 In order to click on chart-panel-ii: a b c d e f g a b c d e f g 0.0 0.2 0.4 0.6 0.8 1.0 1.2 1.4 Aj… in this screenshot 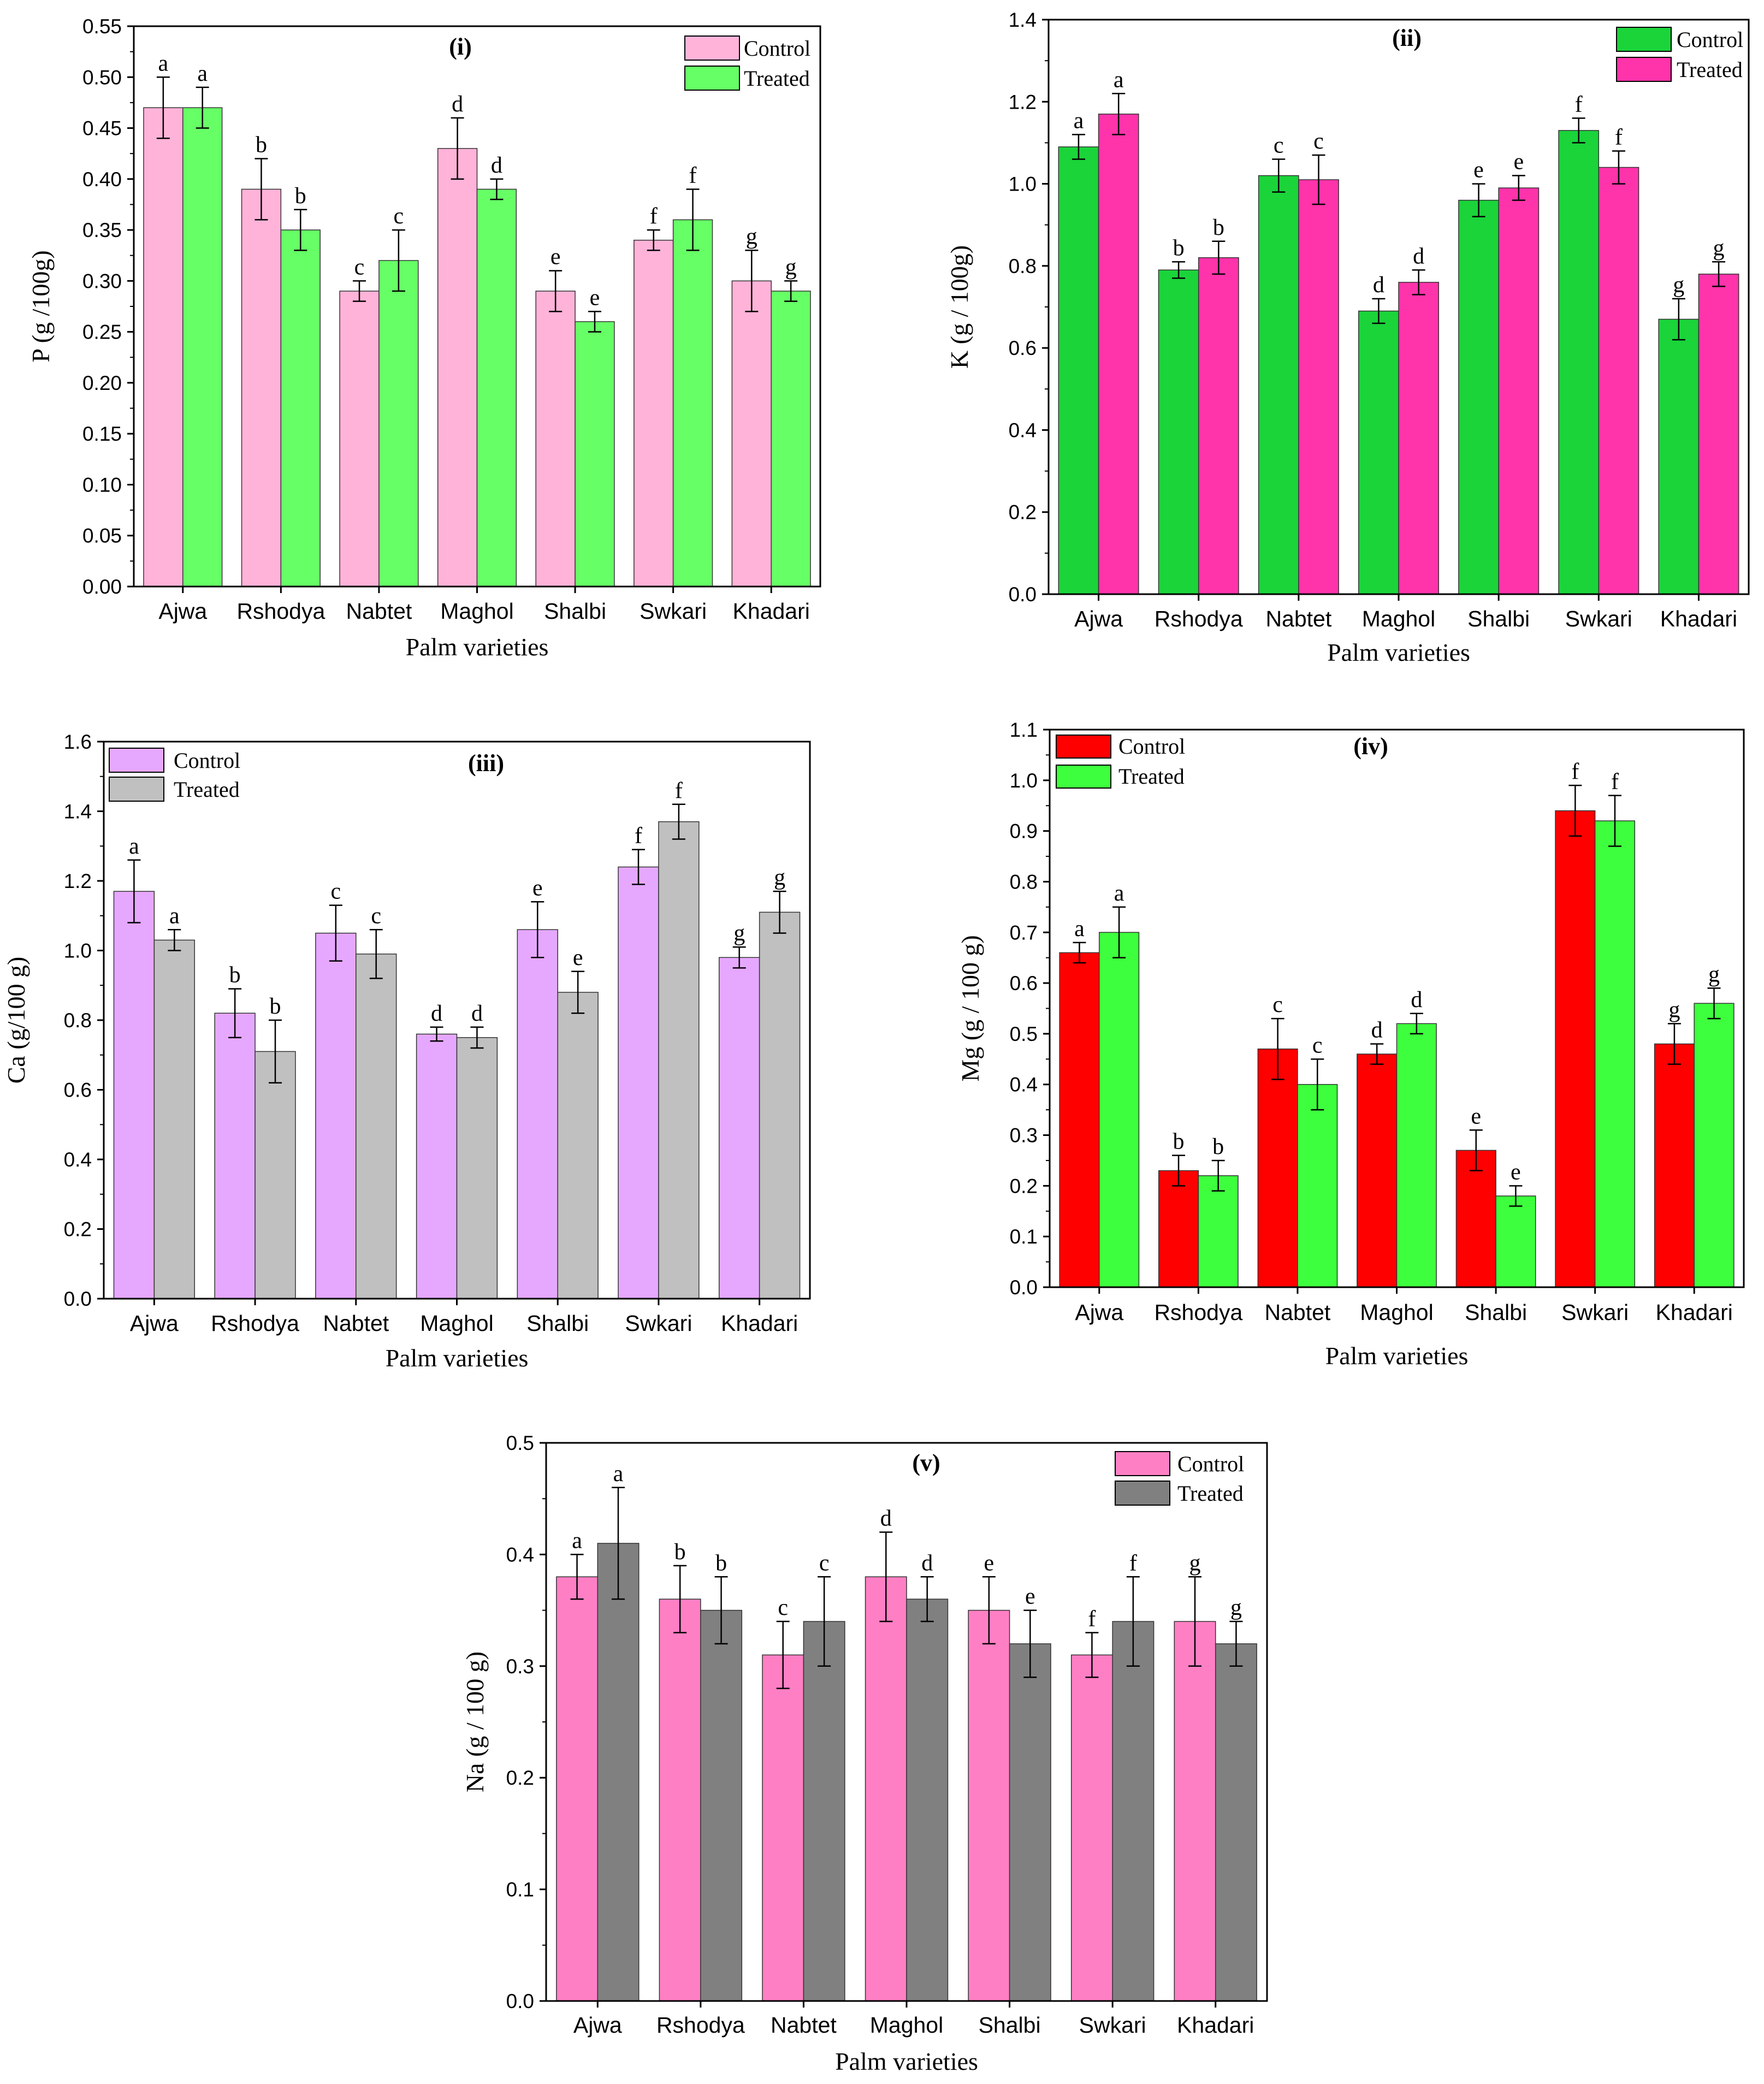, I will do `click(1347, 337)`.